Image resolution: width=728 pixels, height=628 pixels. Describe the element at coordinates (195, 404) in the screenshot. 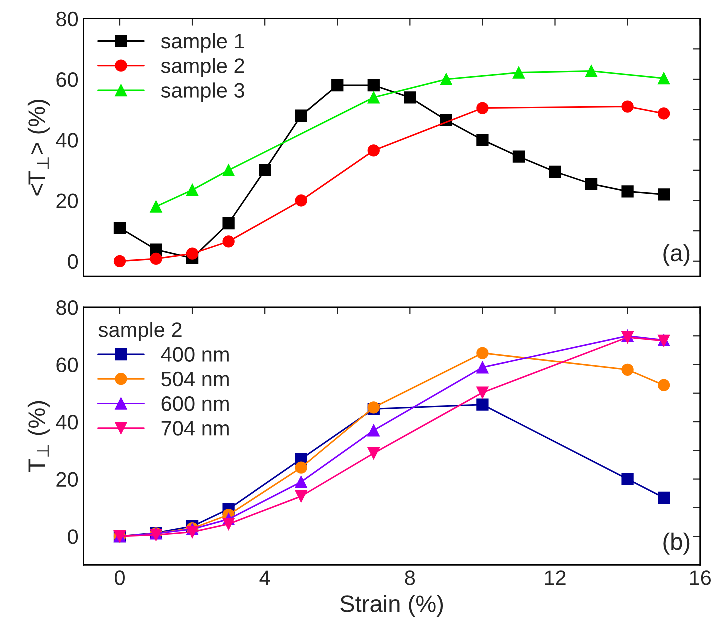

I see `legend-label: 600 nm` at that location.